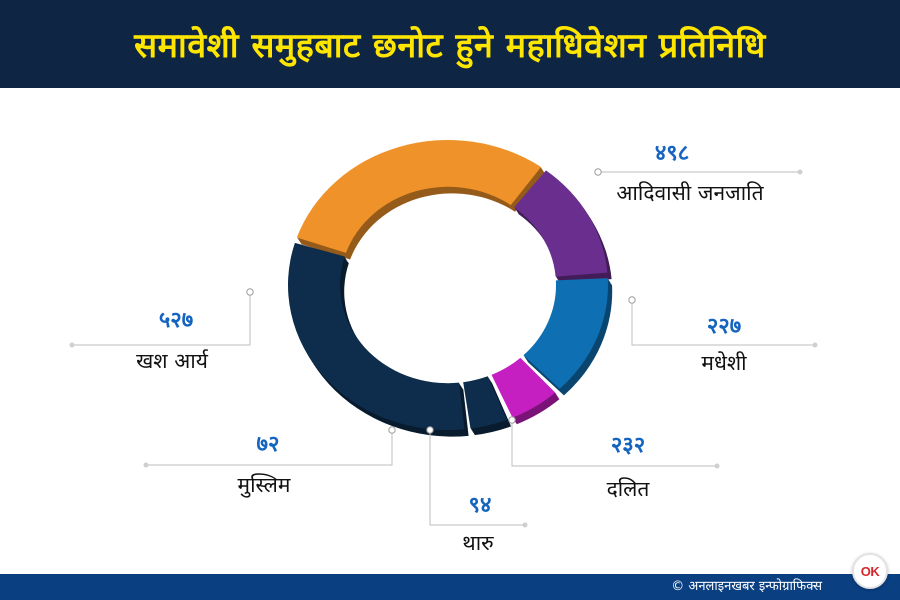 The height and width of the screenshot is (600, 900). Describe the element at coordinates (629, 489) in the screenshot. I see `slice-label-3: दलित` at that location.